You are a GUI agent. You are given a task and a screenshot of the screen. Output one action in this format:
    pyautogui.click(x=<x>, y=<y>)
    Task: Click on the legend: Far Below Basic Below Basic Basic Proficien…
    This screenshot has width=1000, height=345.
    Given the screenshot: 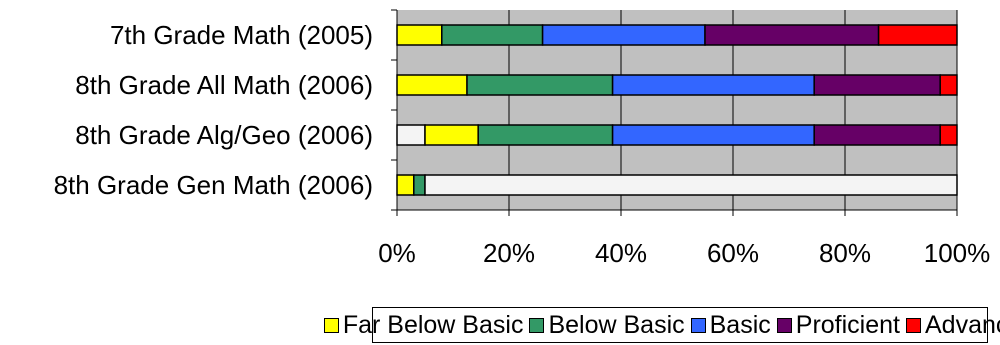 What is the action you would take?
    pyautogui.click(x=661, y=325)
    